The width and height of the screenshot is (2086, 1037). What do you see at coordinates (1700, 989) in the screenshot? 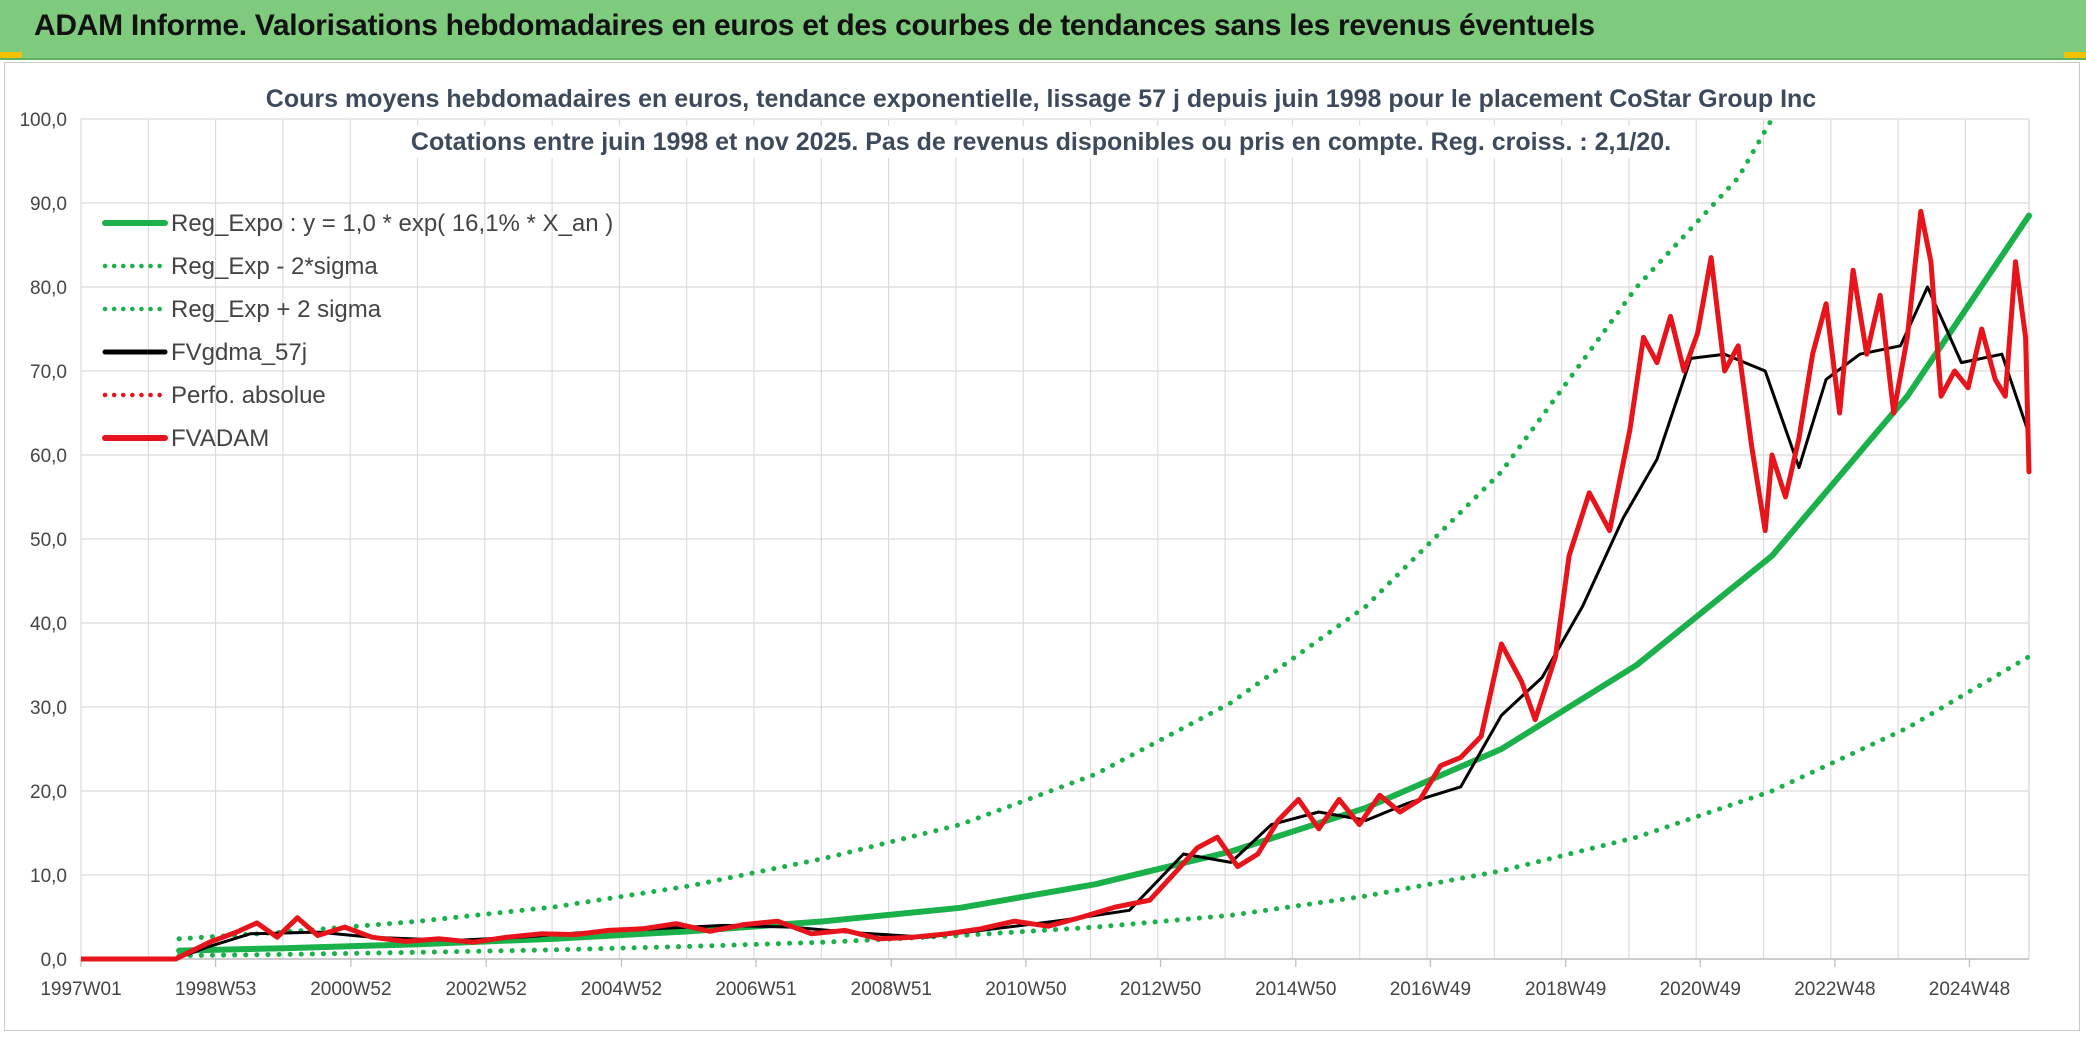
I see `x-tick-label: 2020W49` at bounding box center [1700, 989].